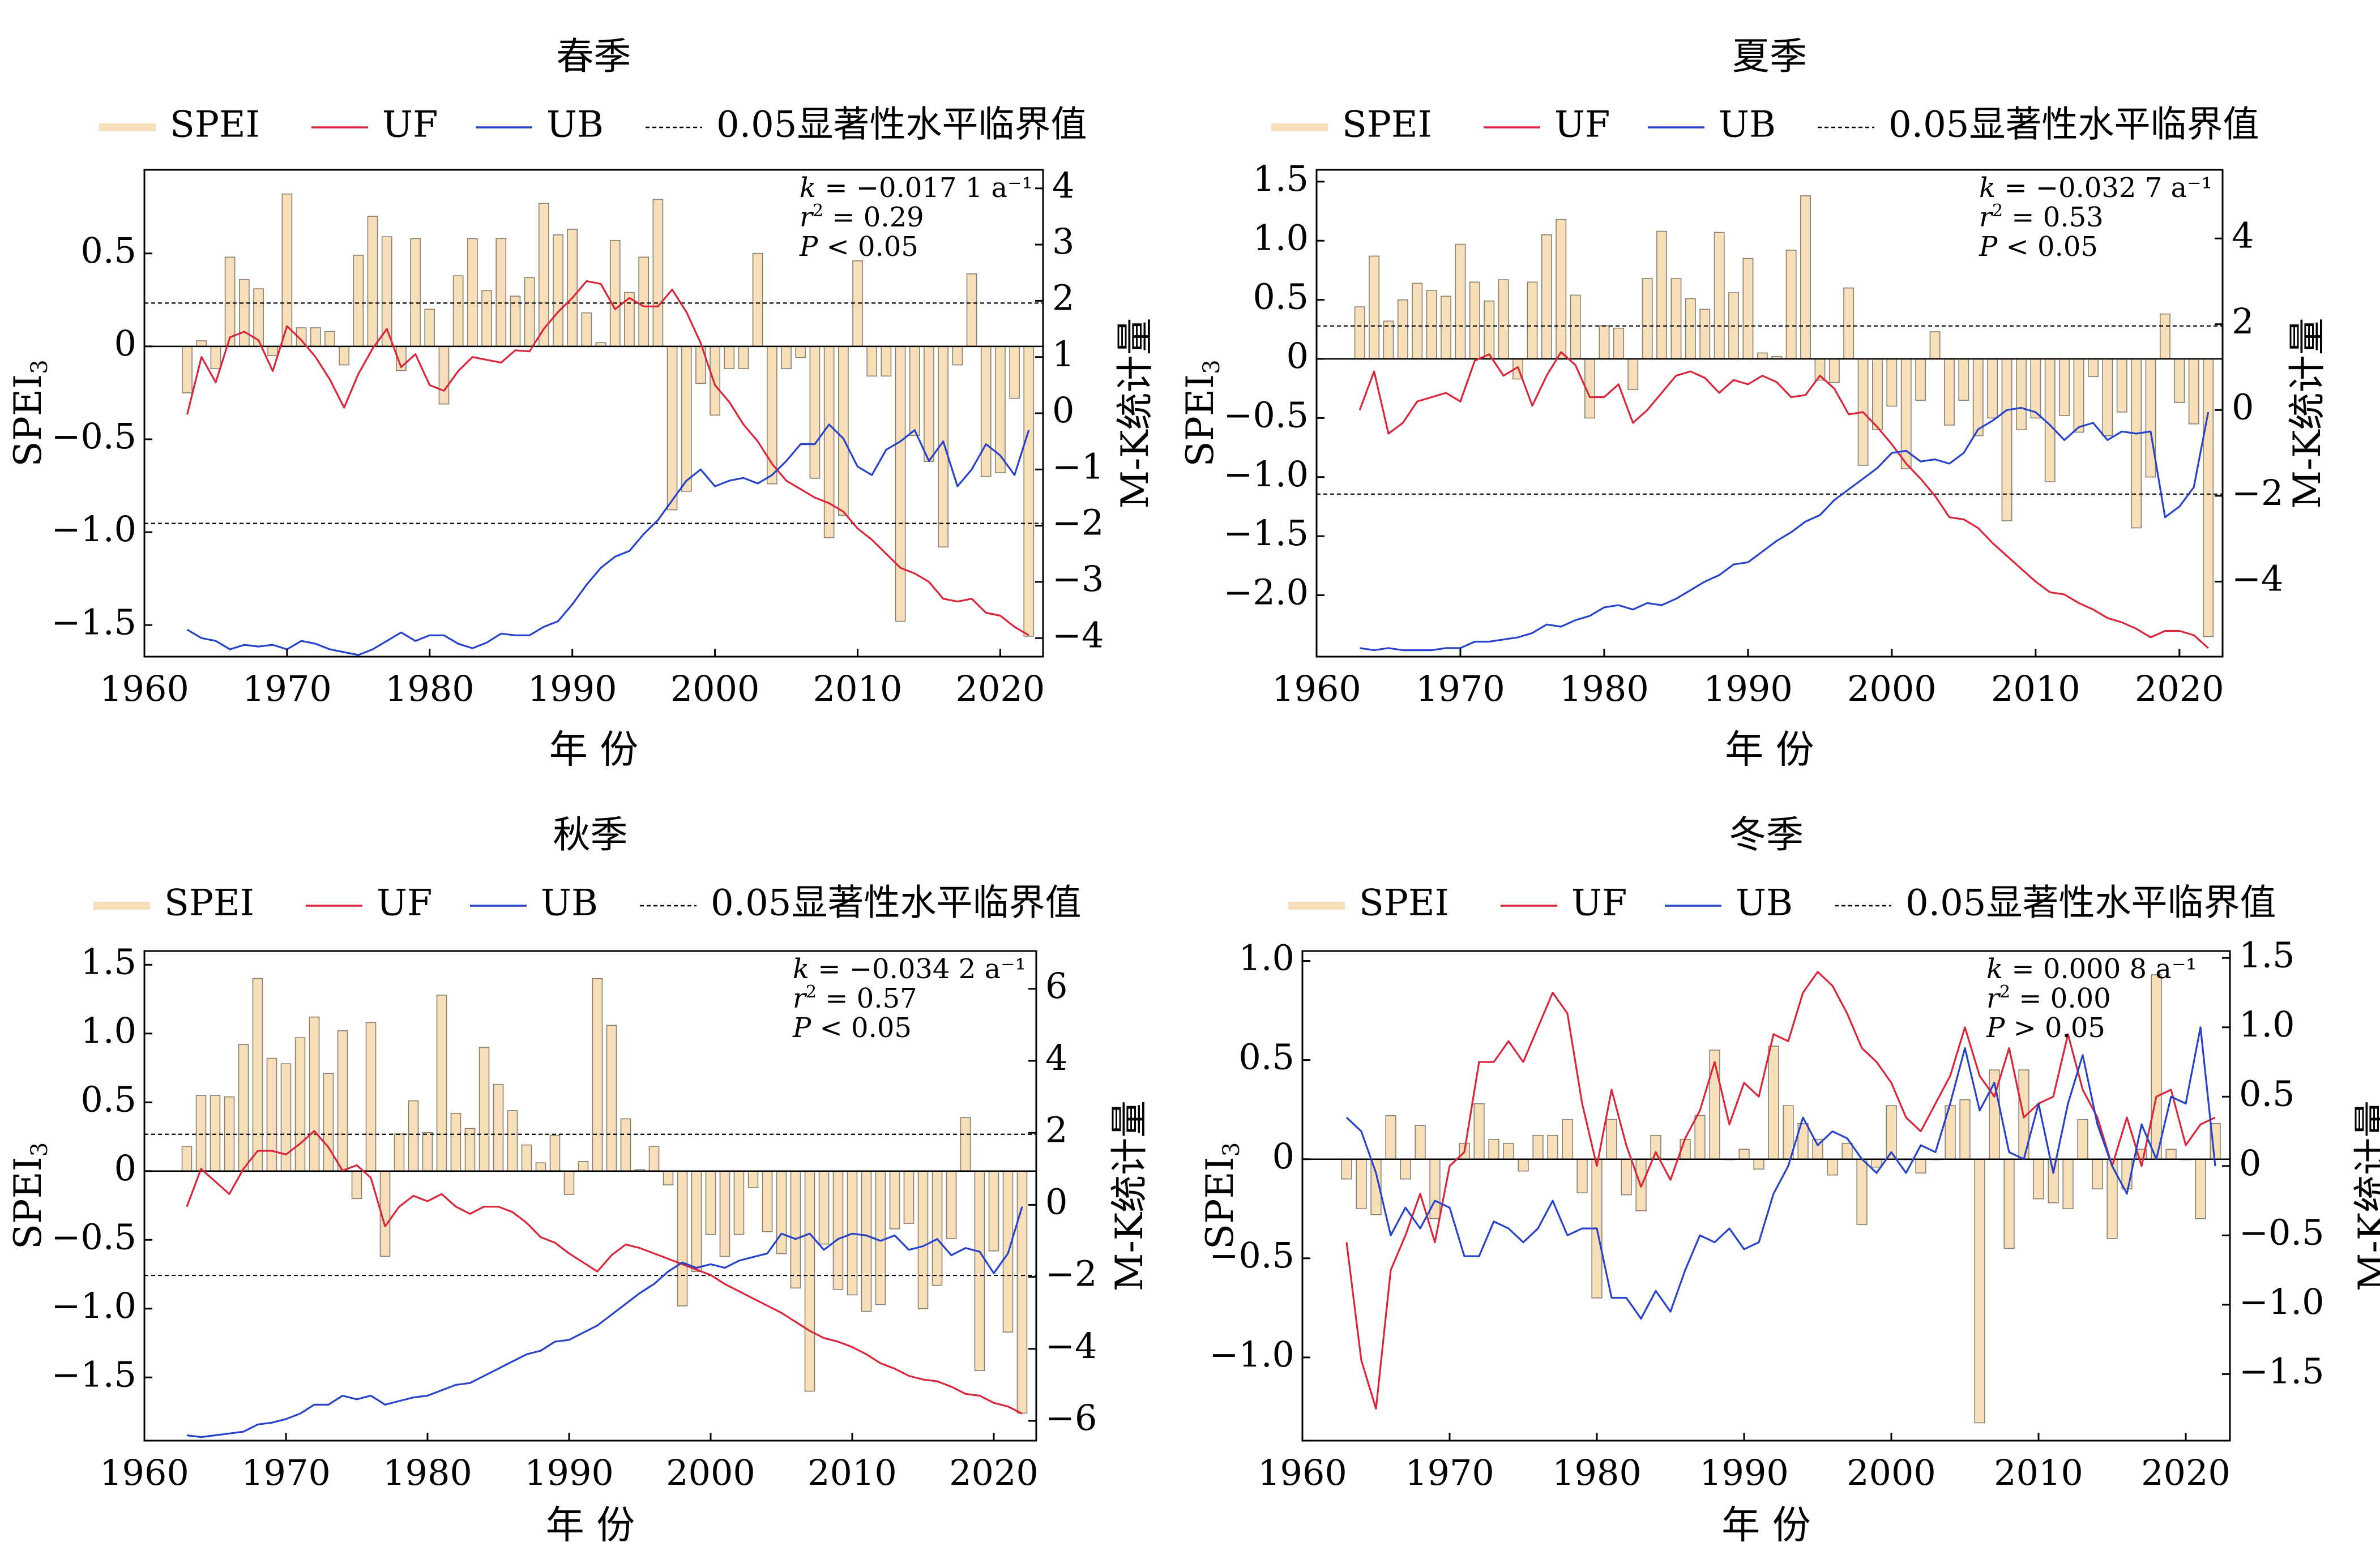 The height and width of the screenshot is (1542, 2380). I want to click on stat-p: P > 0.05, so click(2045, 1028).